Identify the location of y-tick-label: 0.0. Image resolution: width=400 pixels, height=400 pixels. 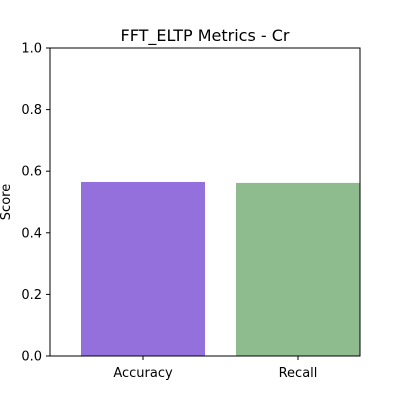
(31, 357).